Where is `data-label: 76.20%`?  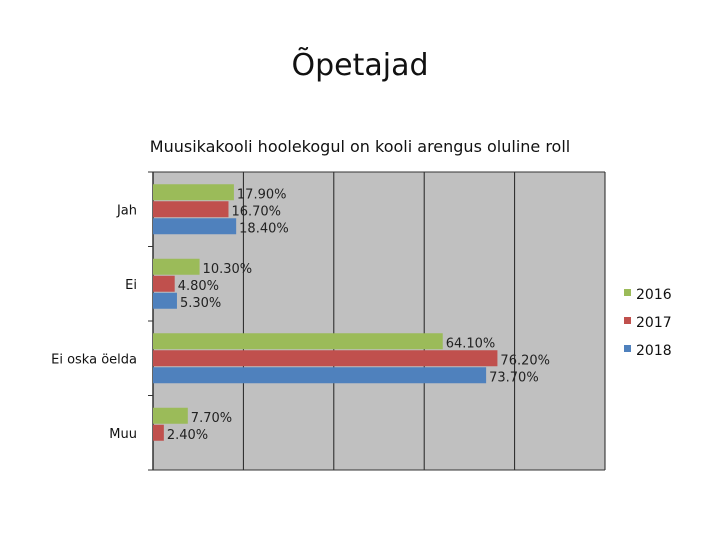
data-label: 76.20% is located at coordinates (525, 360).